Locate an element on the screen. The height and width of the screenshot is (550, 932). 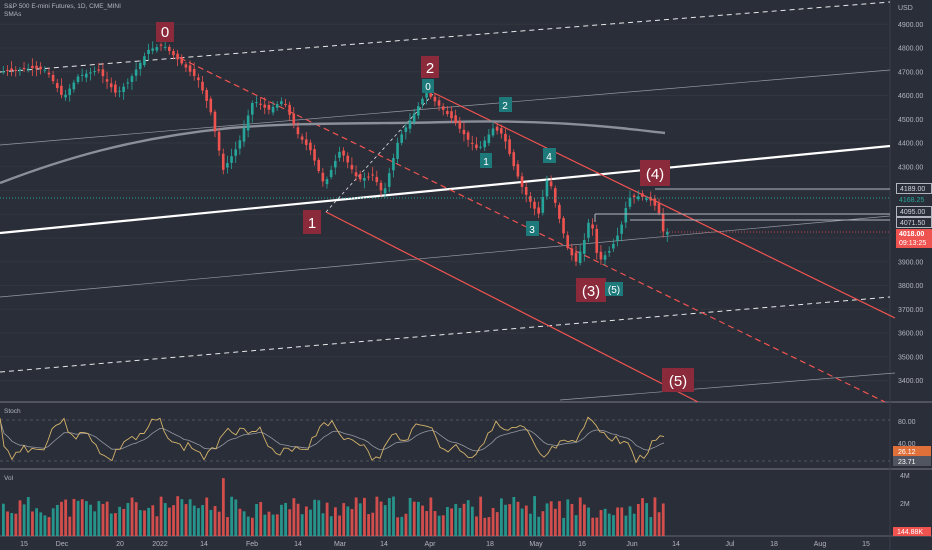
price-tick: 4300.00 is located at coordinates (910, 167).